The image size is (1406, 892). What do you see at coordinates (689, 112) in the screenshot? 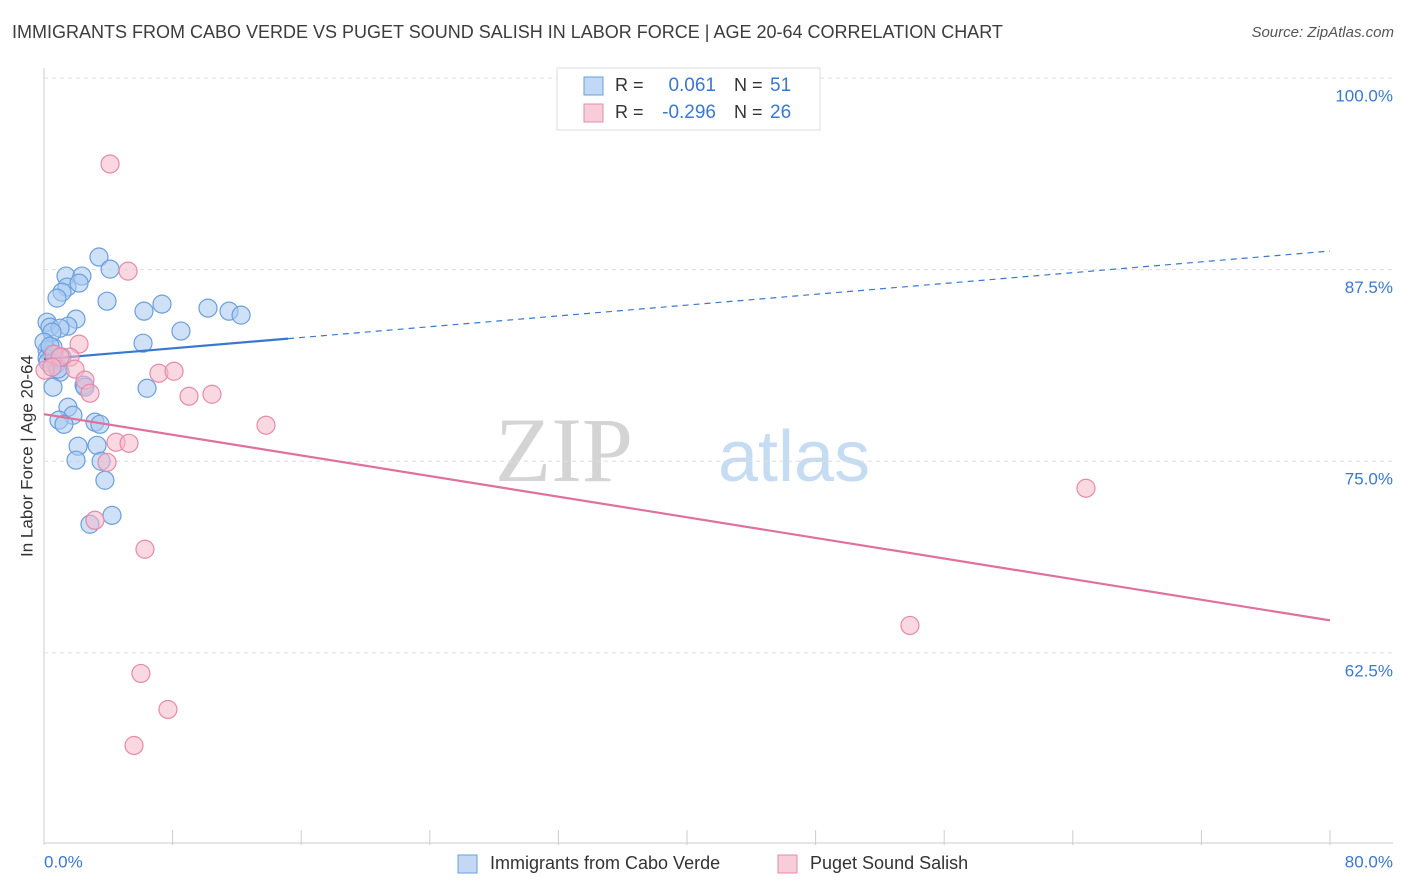
I see `legend-r: -0.296` at bounding box center [689, 112].